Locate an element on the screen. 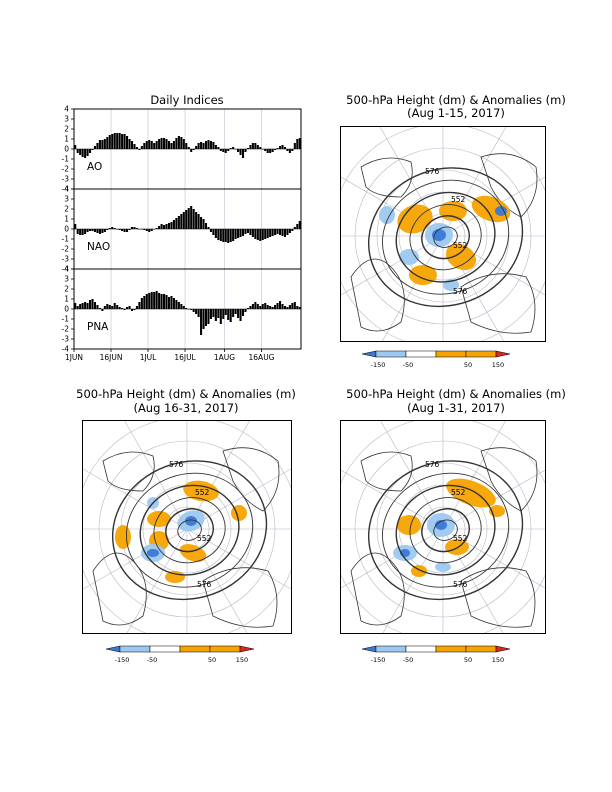  coastline is located at coordinates (498, 303).